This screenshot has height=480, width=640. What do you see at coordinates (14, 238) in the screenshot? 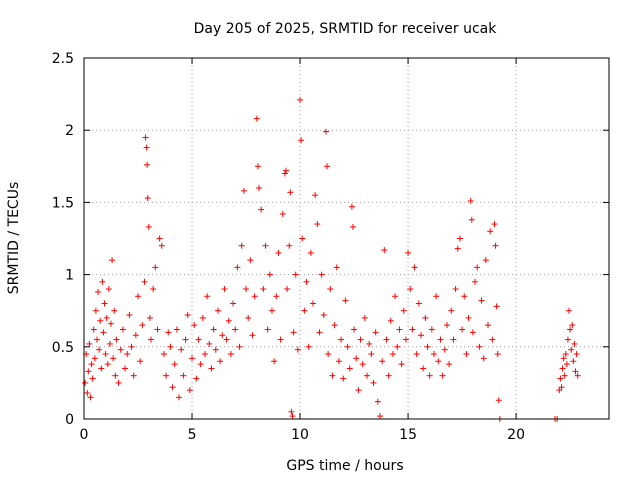
I see `y-axis-label: SRMTID / TECUs` at bounding box center [14, 238].